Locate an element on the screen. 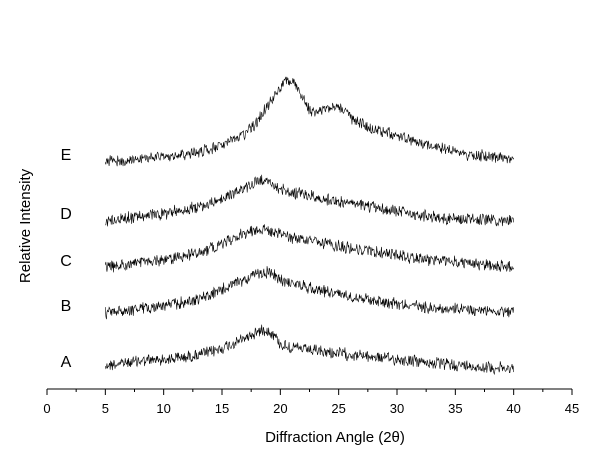  series-E-label: E is located at coordinates (66, 155).